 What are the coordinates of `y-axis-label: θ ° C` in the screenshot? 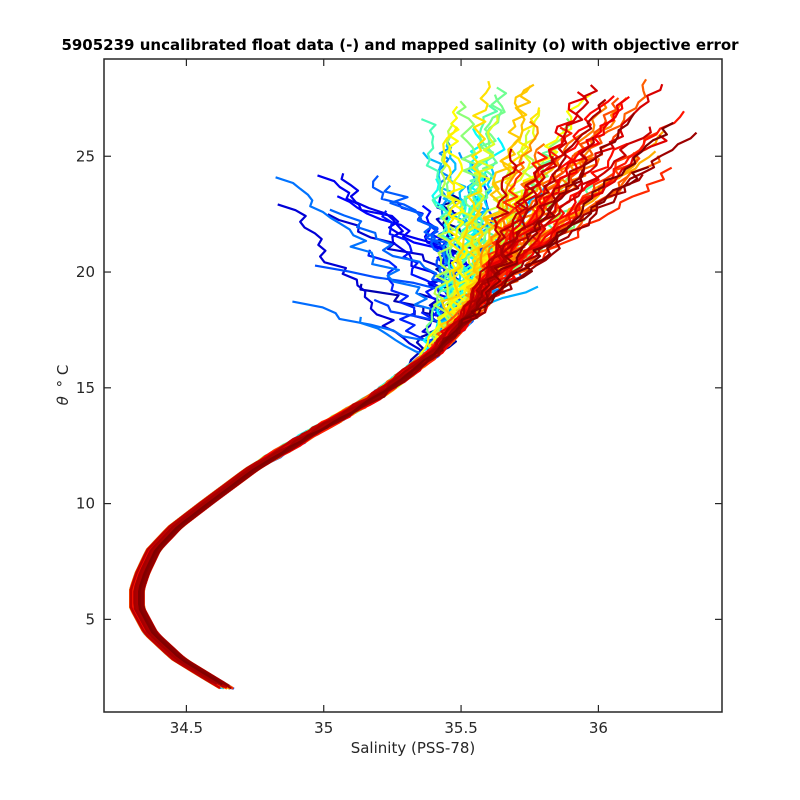 It's located at (63, 385).